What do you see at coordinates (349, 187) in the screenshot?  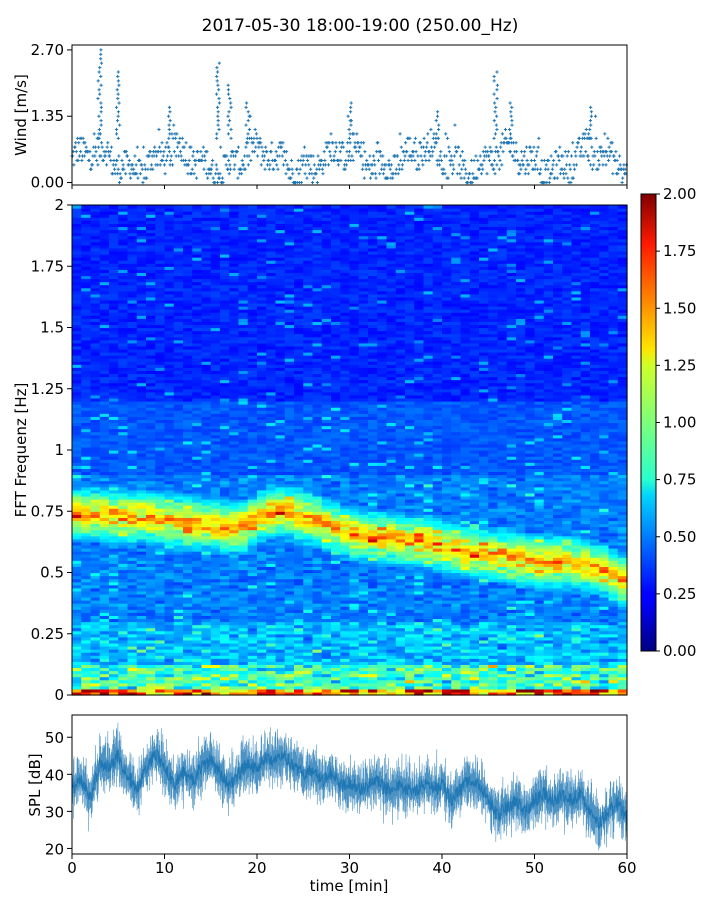 I see `wind-x-ticks` at bounding box center [349, 187].